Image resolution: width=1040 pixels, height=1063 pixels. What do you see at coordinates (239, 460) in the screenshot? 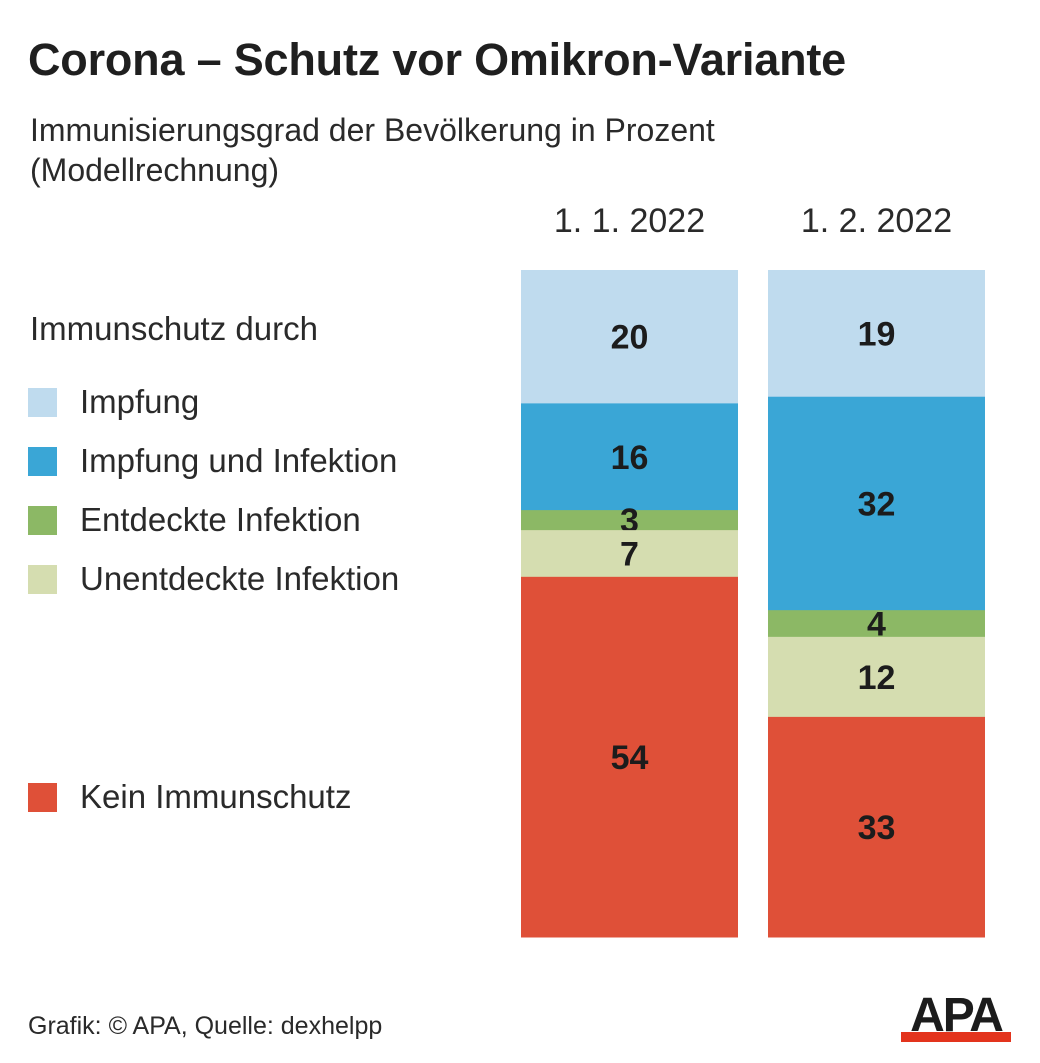
I see `legend-label-impfung-infektion: Impfung und Infektion` at bounding box center [239, 460].